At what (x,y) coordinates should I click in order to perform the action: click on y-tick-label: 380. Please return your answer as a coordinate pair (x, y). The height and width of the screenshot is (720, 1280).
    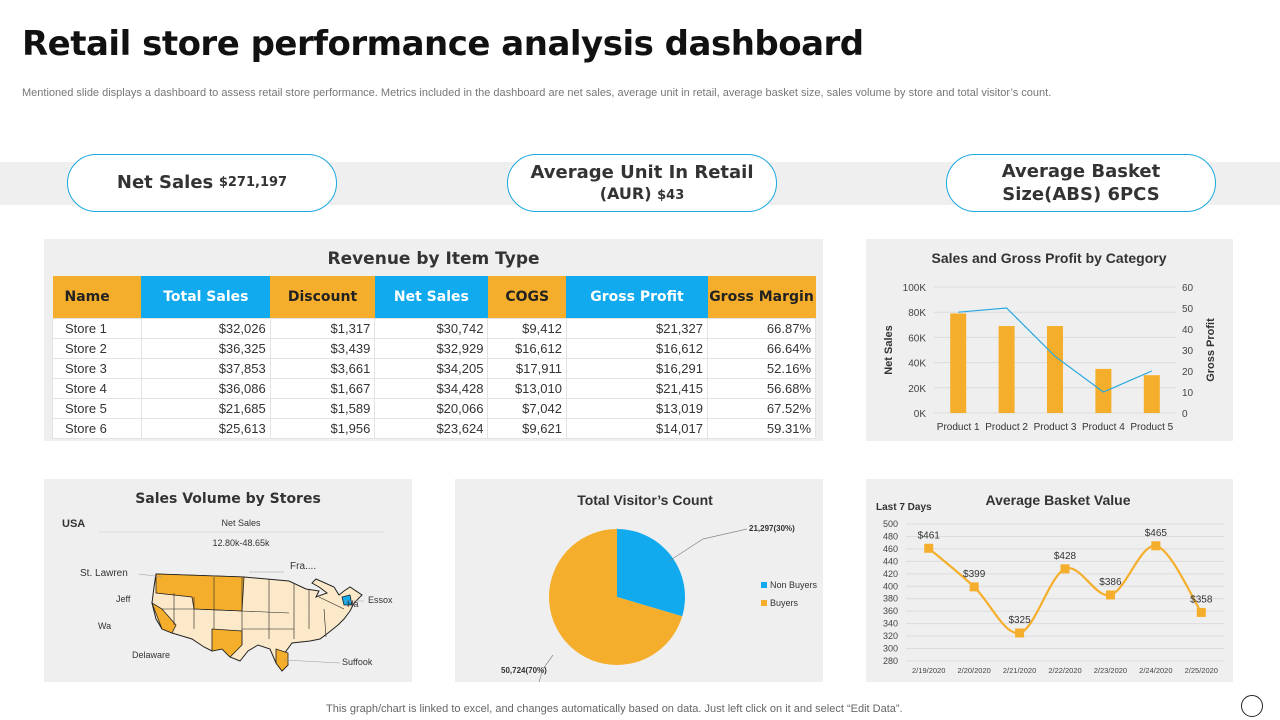
    Looking at the image, I should click on (890, 599).